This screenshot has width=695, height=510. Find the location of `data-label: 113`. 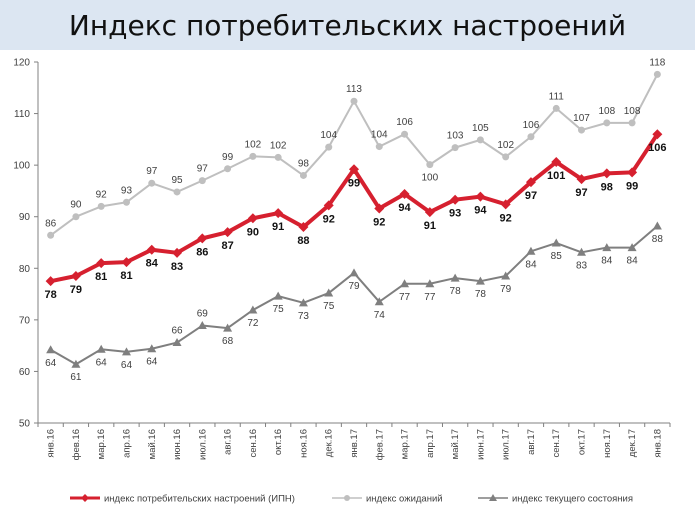

data-label: 113 is located at coordinates (354, 89).